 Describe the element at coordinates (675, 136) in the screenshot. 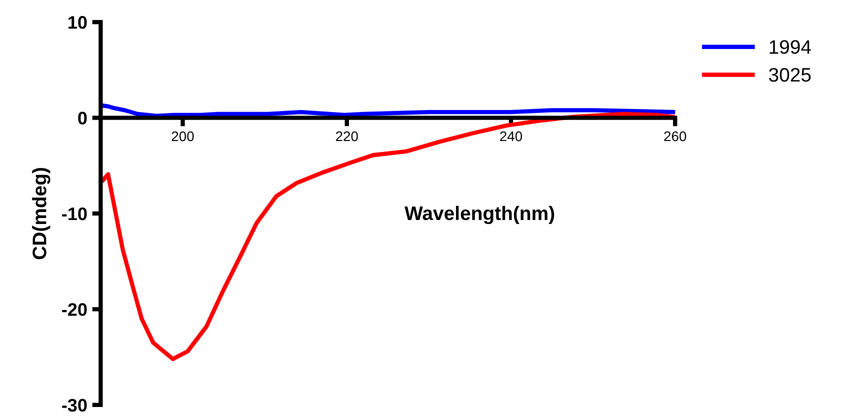

I see `x-tick-label: 260` at that location.